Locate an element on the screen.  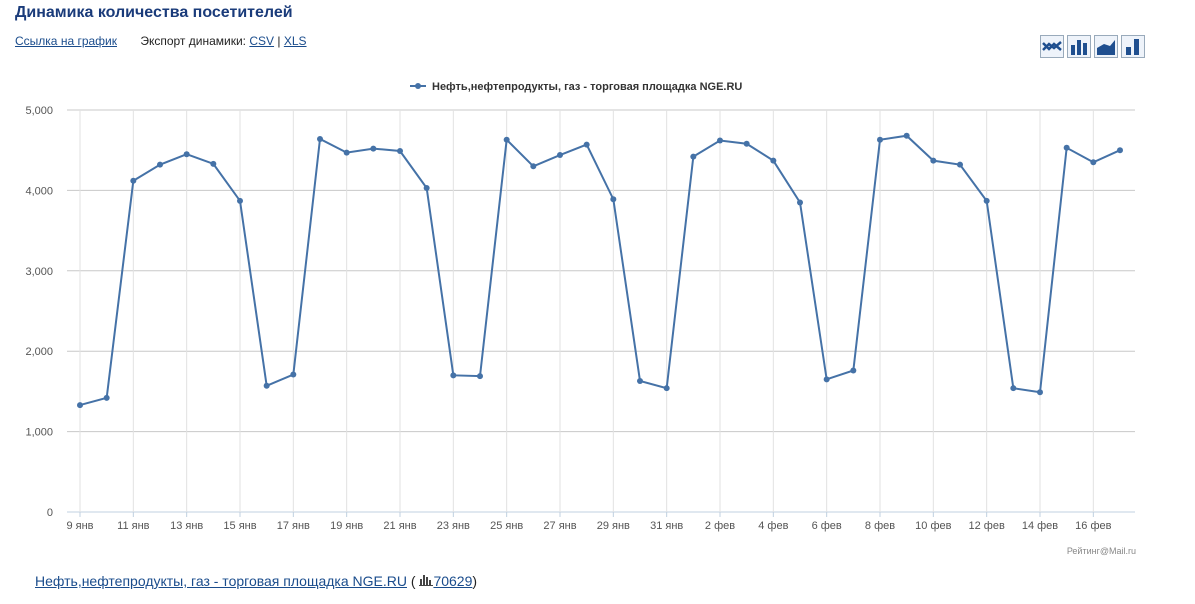
x-tick-label: 13 янв is located at coordinates (186, 526).